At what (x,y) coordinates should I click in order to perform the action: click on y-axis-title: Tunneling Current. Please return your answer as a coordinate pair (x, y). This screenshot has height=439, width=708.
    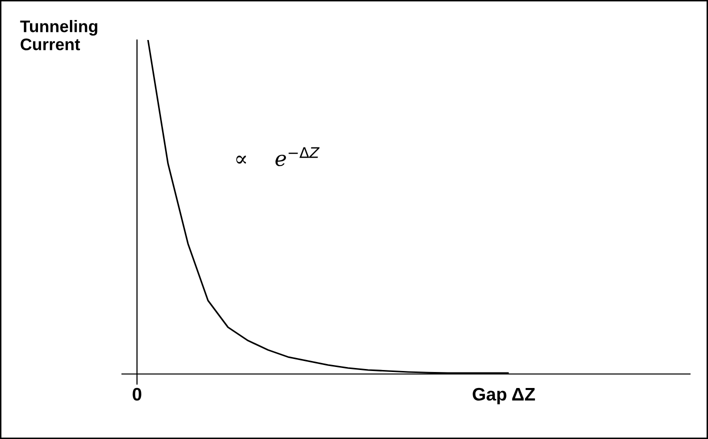
    Looking at the image, I should click on (59, 35).